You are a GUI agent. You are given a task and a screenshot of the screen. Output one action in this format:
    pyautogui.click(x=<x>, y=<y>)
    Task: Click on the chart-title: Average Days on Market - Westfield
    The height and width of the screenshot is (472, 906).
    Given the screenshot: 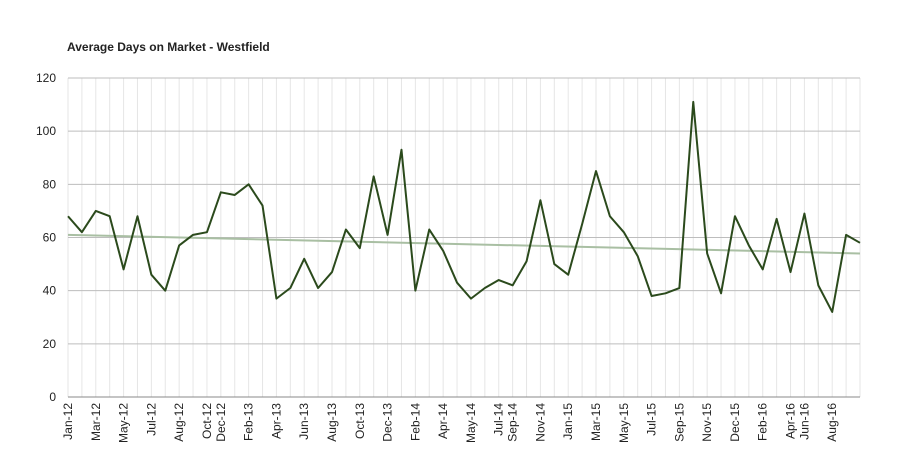 What is the action you would take?
    pyautogui.click(x=168, y=47)
    